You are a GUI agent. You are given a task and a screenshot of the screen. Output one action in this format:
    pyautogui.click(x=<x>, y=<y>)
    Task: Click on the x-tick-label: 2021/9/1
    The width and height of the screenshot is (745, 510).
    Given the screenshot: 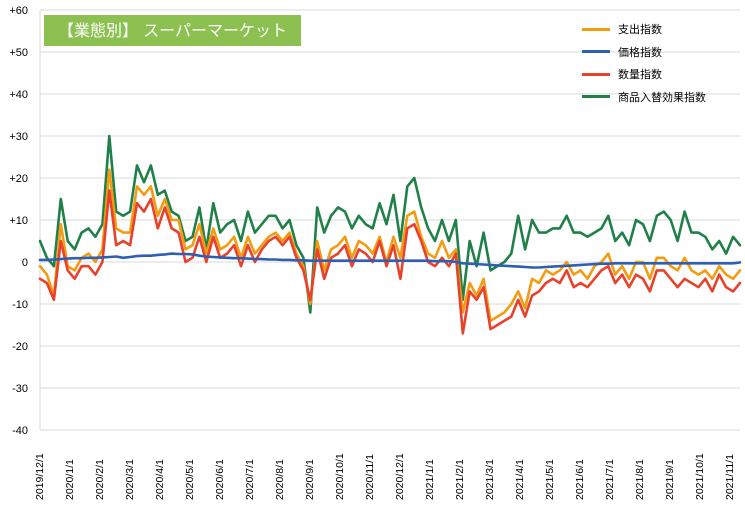 What is the action you would take?
    pyautogui.click(x=670, y=479)
    